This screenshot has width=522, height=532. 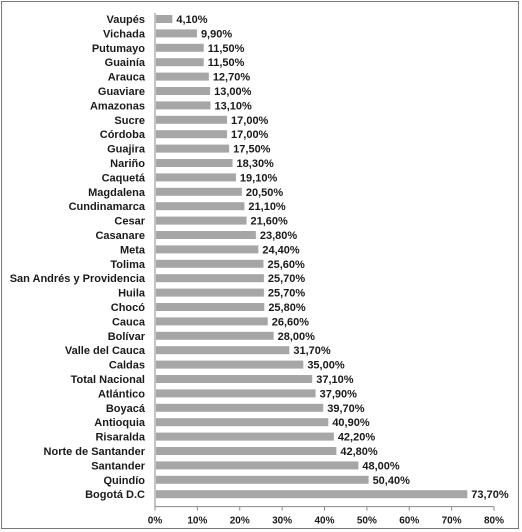 I want to click on data-label: 28,00%, so click(x=297, y=337).